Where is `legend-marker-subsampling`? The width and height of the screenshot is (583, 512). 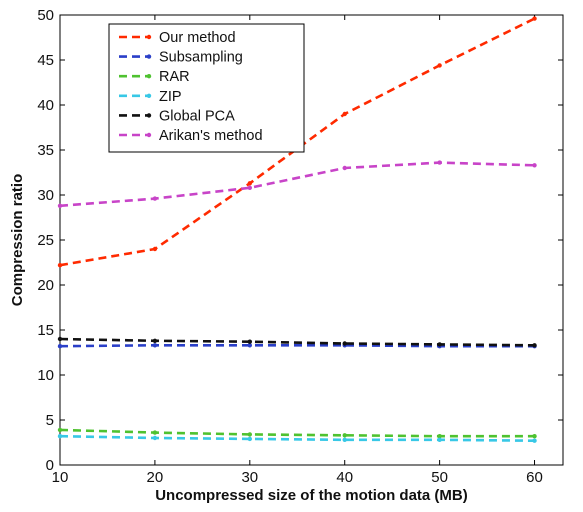
legend-marker-subsampling is located at coordinates (149, 56).